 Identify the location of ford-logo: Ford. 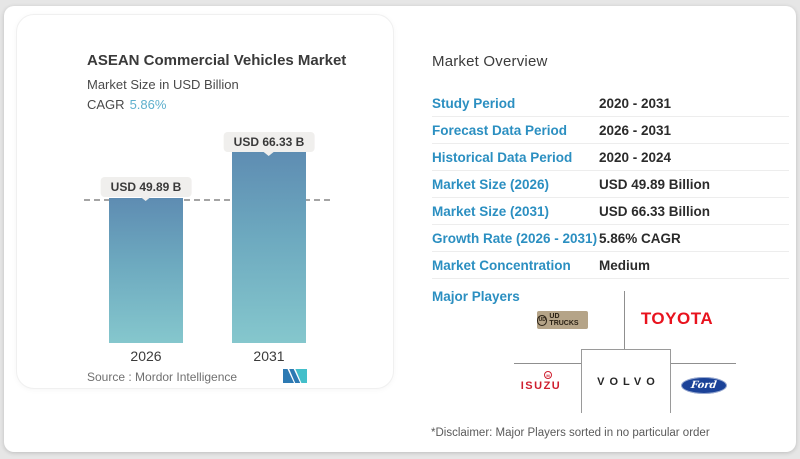
(704, 385).